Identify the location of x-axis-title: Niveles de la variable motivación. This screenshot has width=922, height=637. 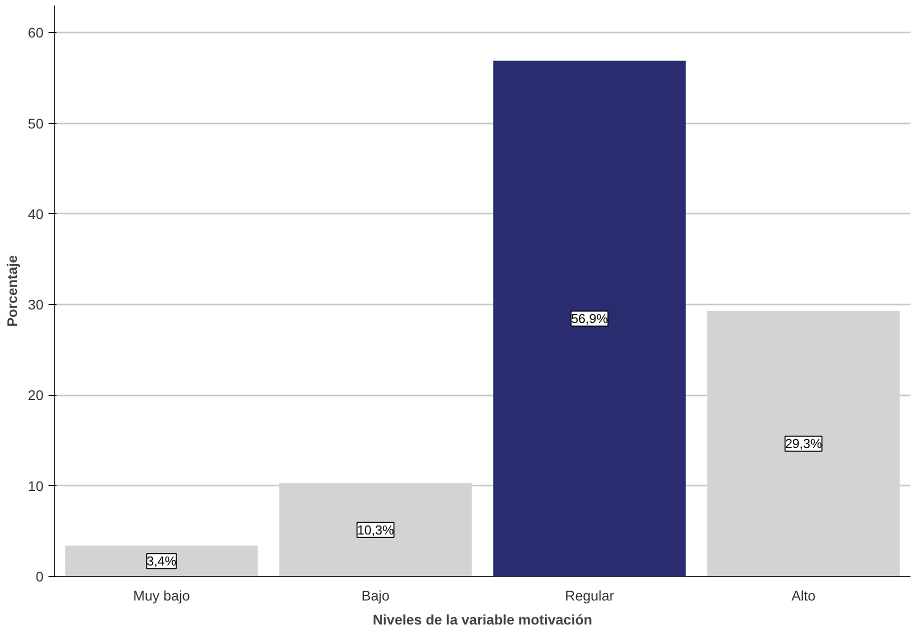
(482, 620).